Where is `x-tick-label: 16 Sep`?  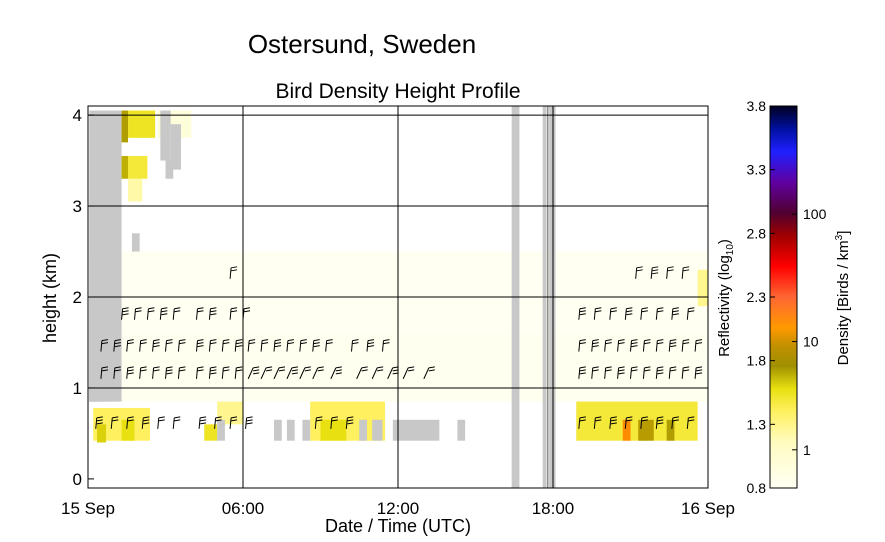
x-tick-label: 16 Sep is located at coordinates (708, 508).